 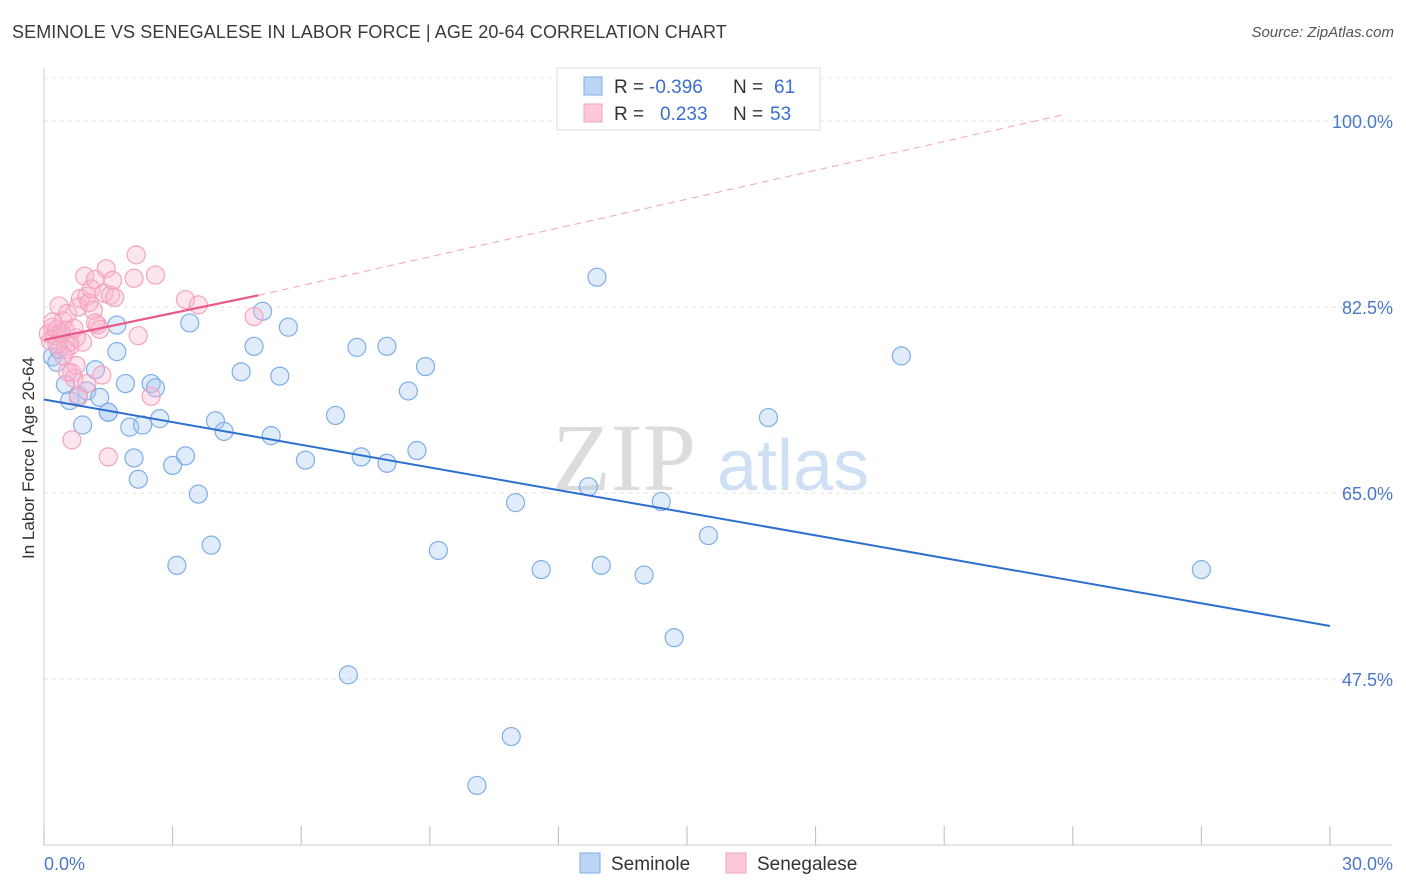 What do you see at coordinates (151, 318) in the screenshot?
I see `senegalese-trendline` at bounding box center [151, 318].